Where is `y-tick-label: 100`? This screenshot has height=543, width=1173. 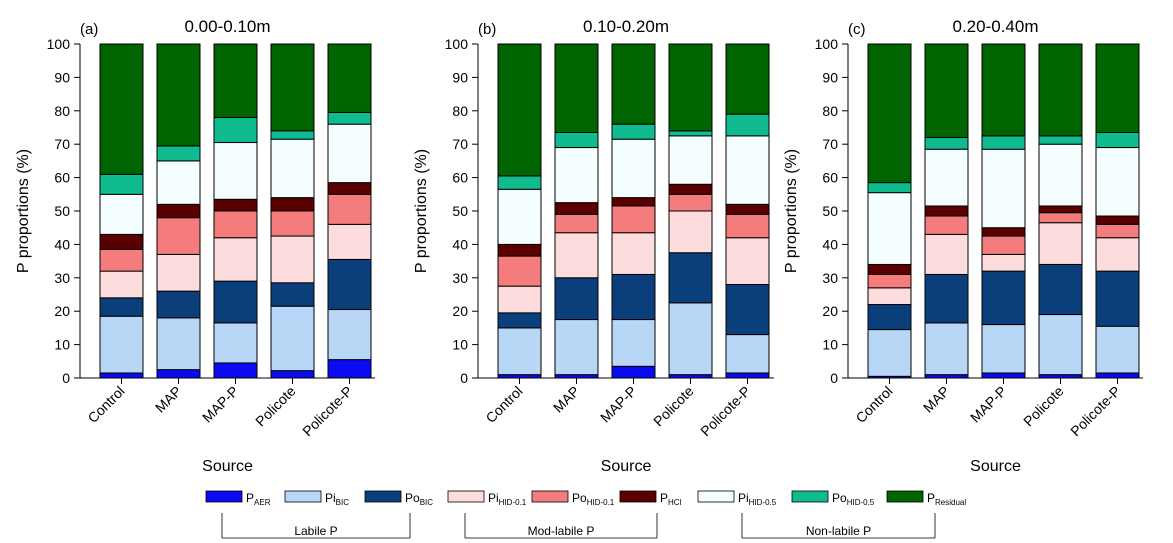
y-tick-label: 100 is located at coordinates (827, 44).